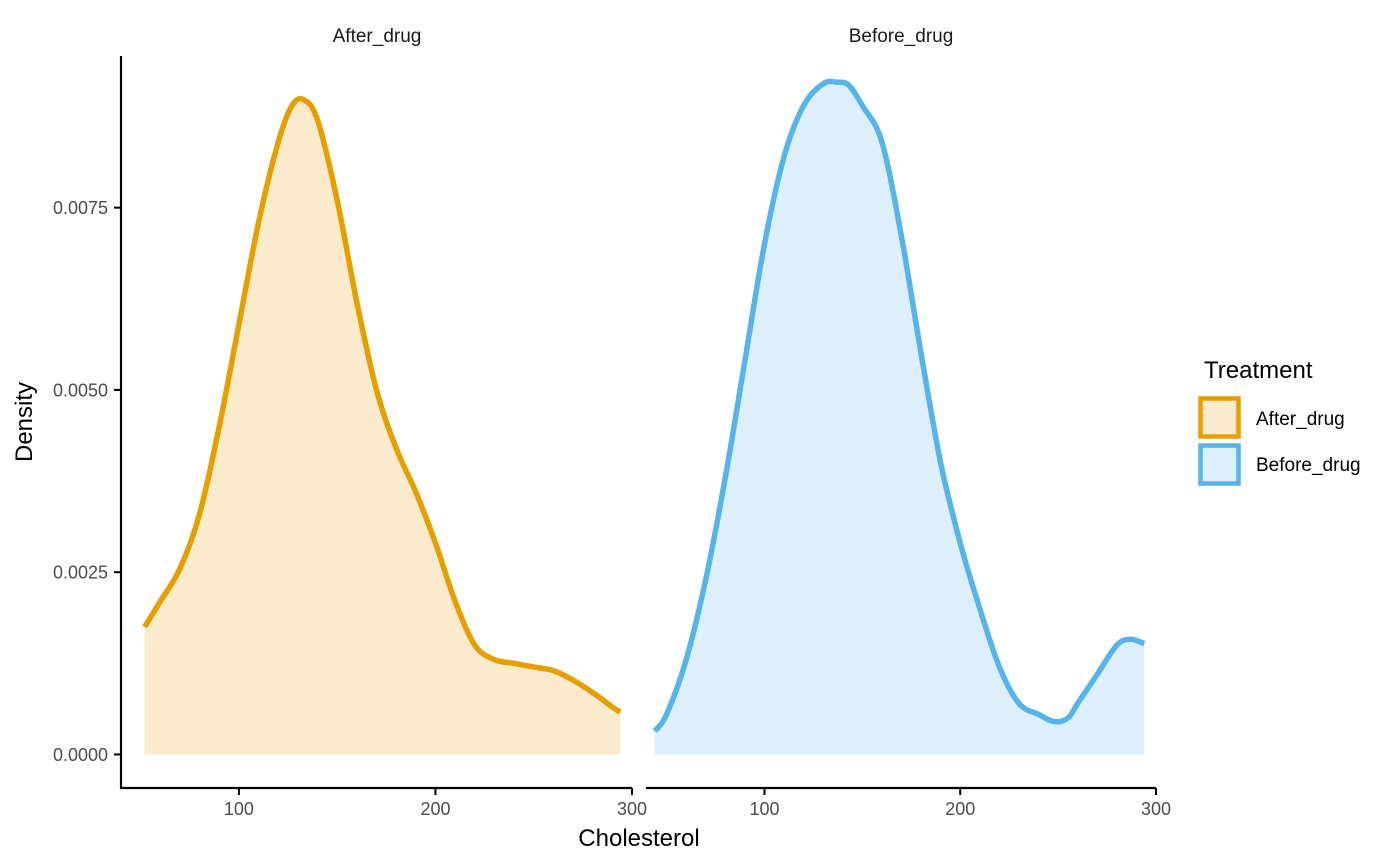 The width and height of the screenshot is (1400, 866). I want to click on y-axis-ticks: 0.0000 0.0025 0.0050 0.0075, so click(87, 481).